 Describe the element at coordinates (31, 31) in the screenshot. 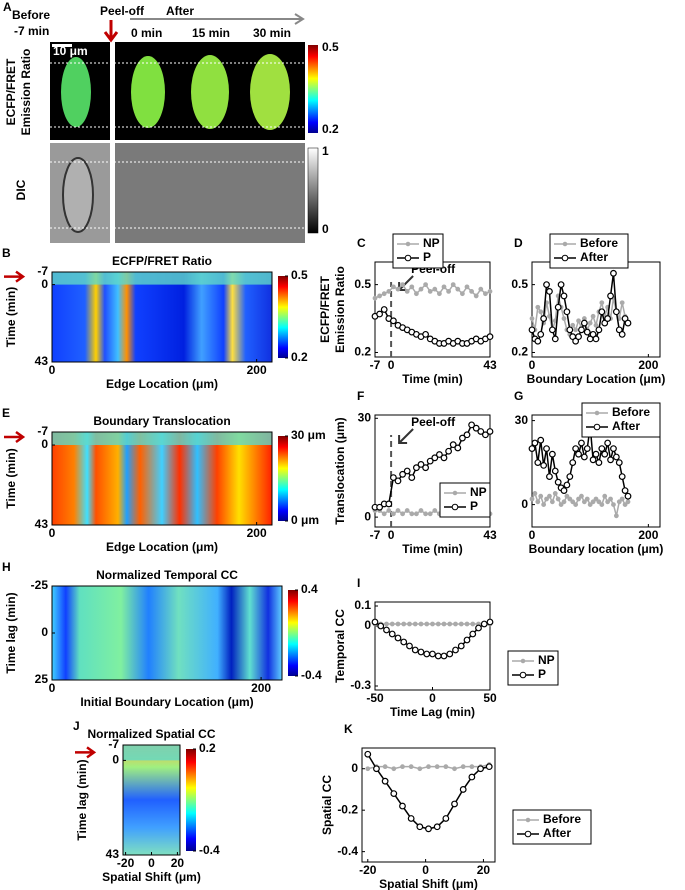

I see `before-time: -7 min` at that location.